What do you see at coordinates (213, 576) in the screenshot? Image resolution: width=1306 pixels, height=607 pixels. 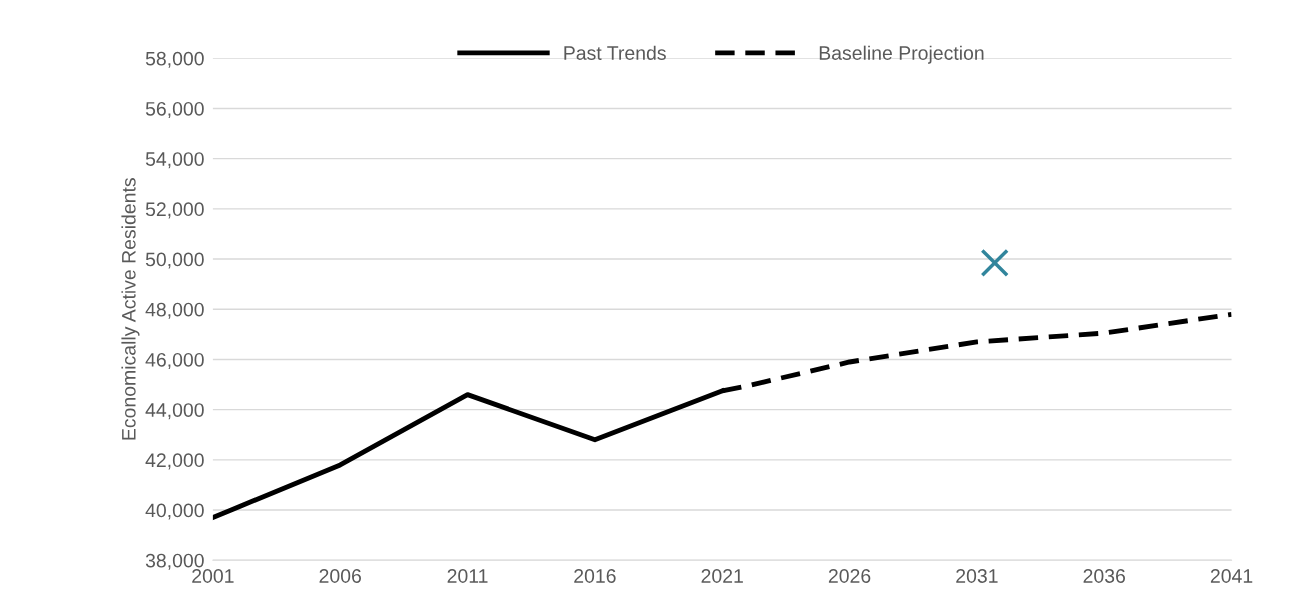 I see `x-tick-label: 2001` at bounding box center [213, 576].